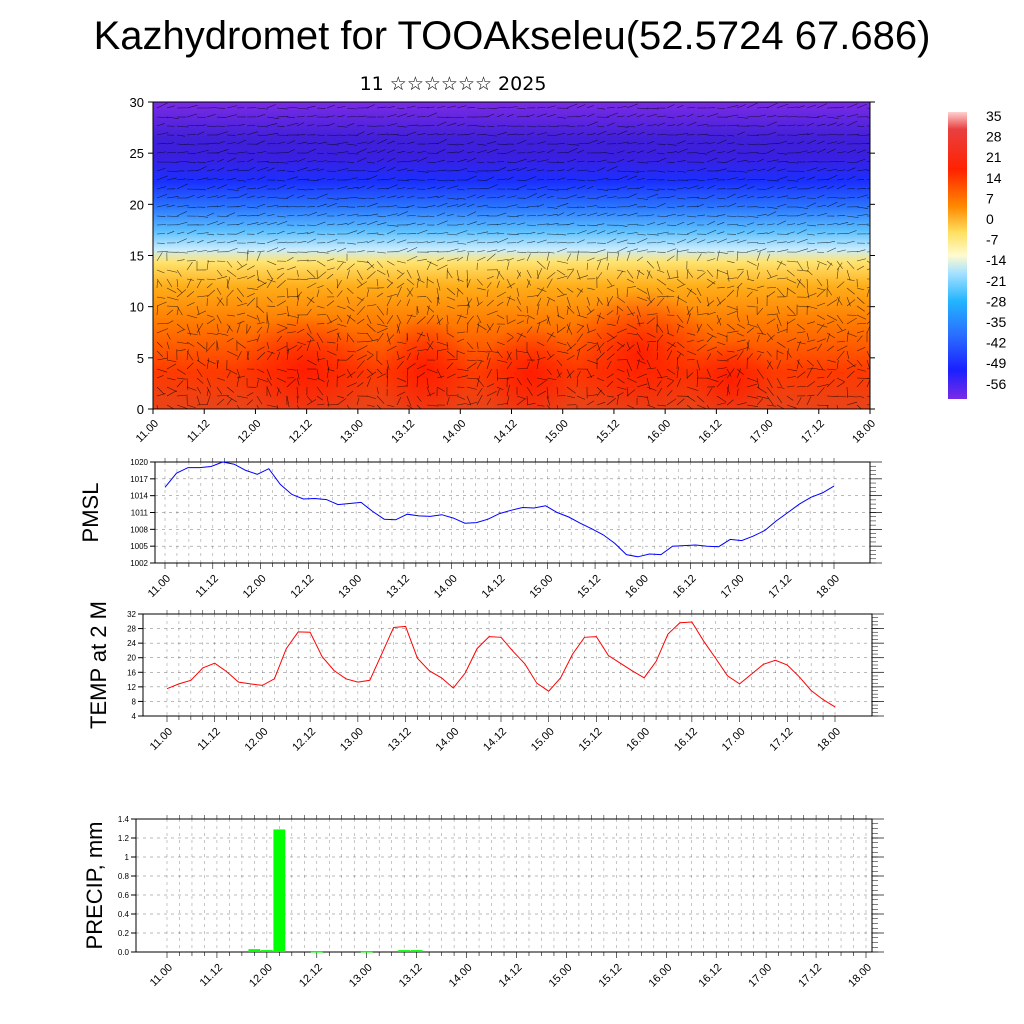 This screenshot has height=1024, width=1024. I want to click on x-tick-label: 12.12, so click(311, 976).